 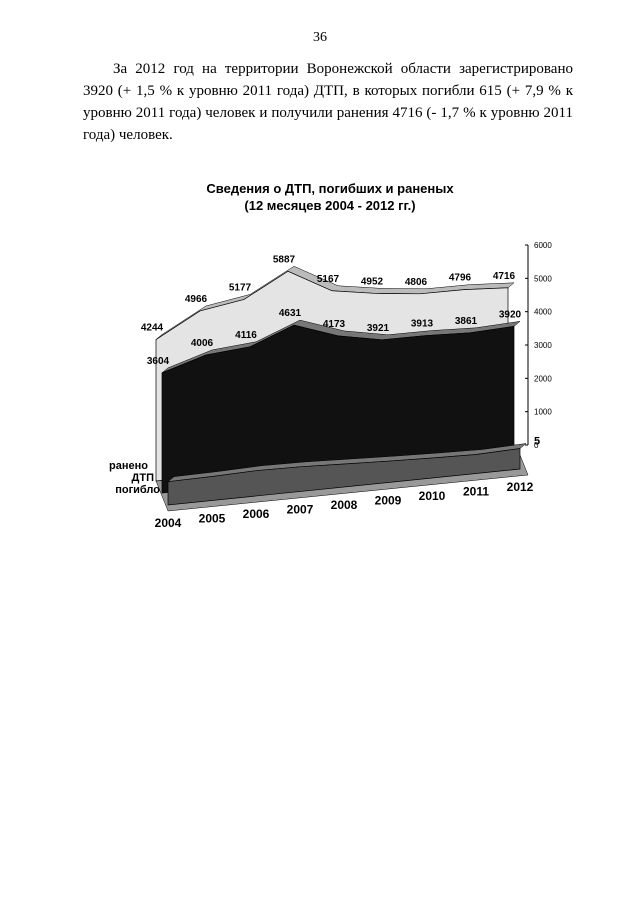 I want to click on value-label: 4173, so click(x=334, y=324).